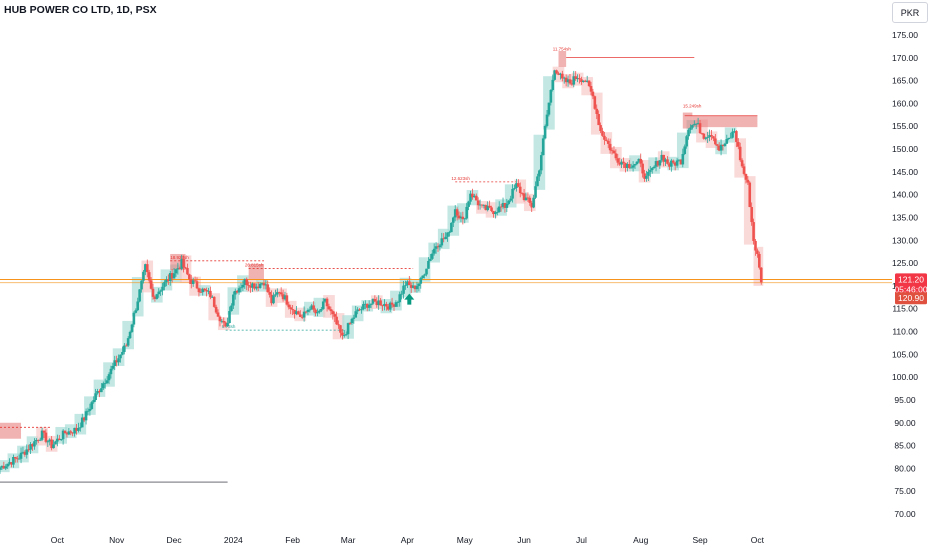 The height and width of the screenshot is (550, 932). Describe the element at coordinates (254, 265) in the screenshot. I see `level-2-label: 26.815sh` at that location.